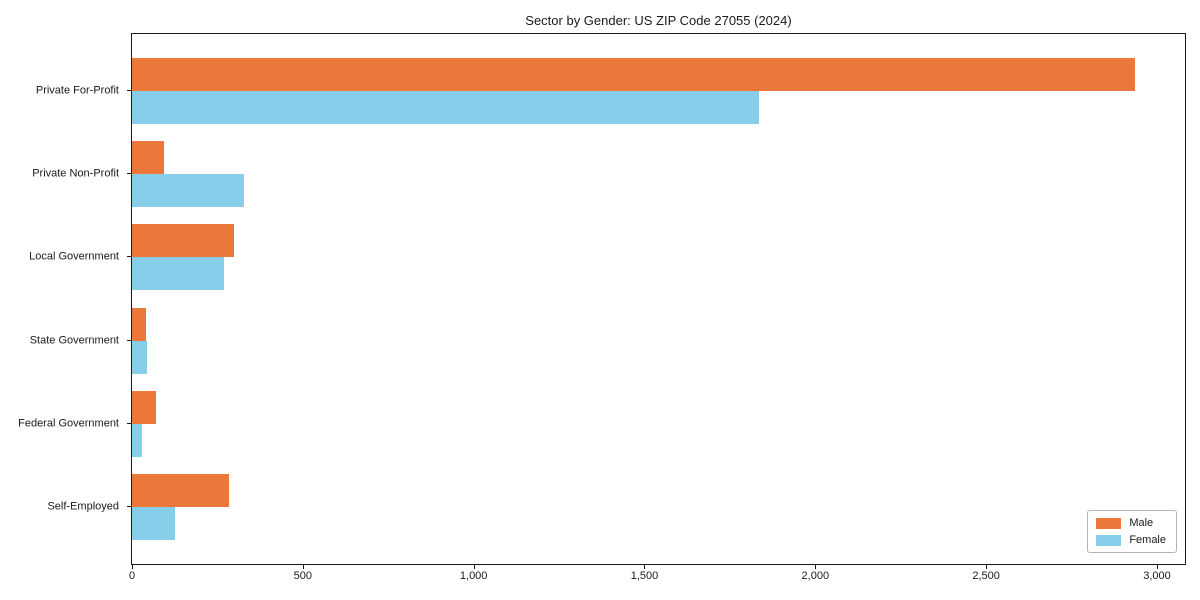 The image size is (1200, 600). Describe the element at coordinates (74, 256) in the screenshot. I see `category-label: Local Government` at that location.